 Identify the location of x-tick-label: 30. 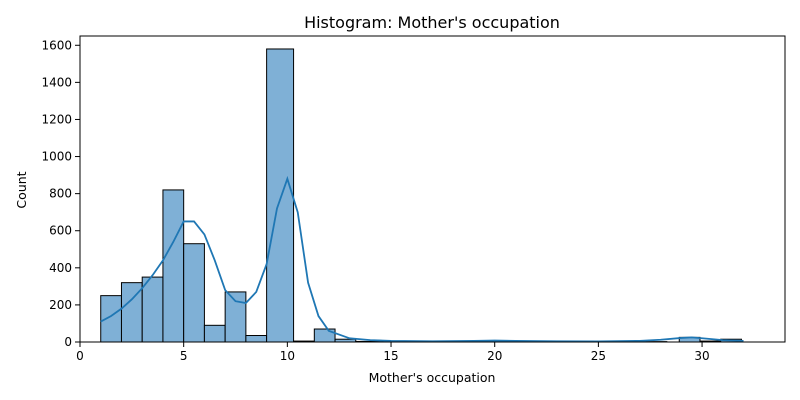
(701, 356).